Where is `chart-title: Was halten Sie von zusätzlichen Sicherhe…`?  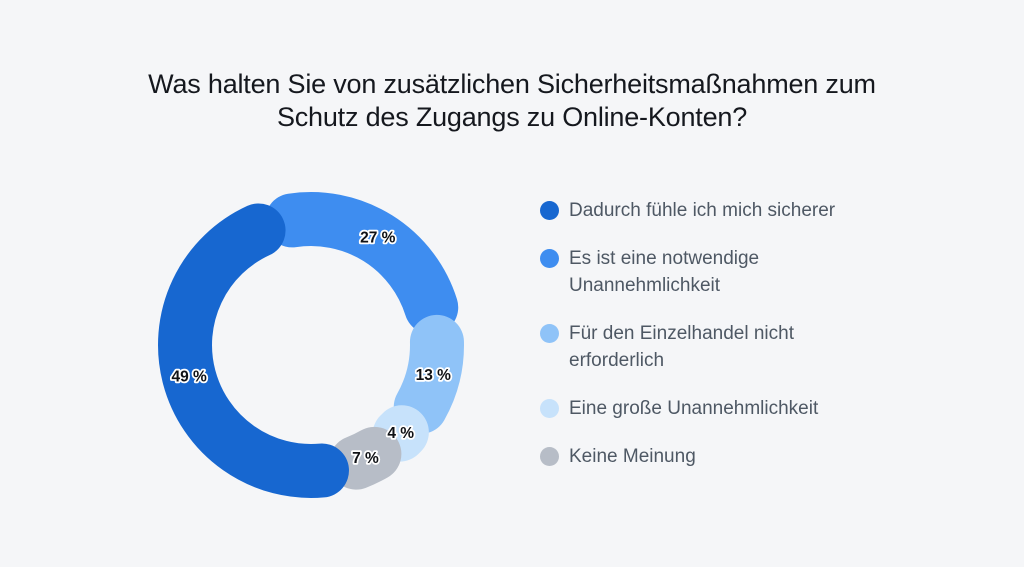
chart-title: Was halten Sie von zusätzlichen Sicherhe… is located at coordinates (512, 101).